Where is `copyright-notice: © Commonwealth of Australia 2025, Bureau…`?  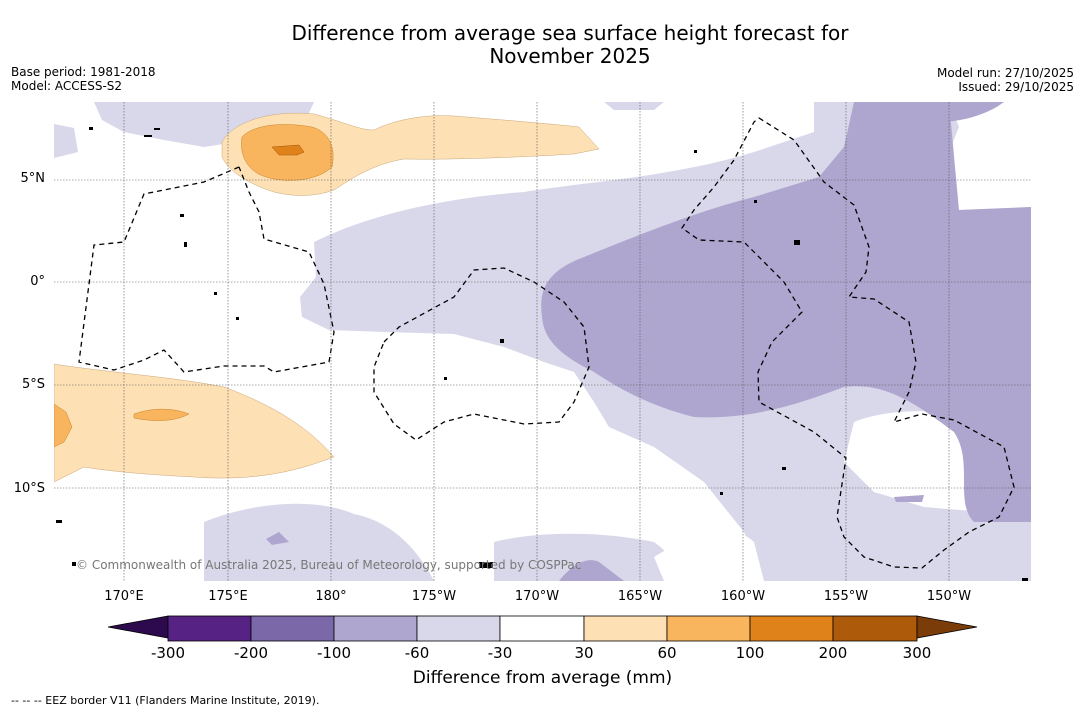 copyright-notice: © Commonwealth of Australia 2025, Bureau… is located at coordinates (329, 565).